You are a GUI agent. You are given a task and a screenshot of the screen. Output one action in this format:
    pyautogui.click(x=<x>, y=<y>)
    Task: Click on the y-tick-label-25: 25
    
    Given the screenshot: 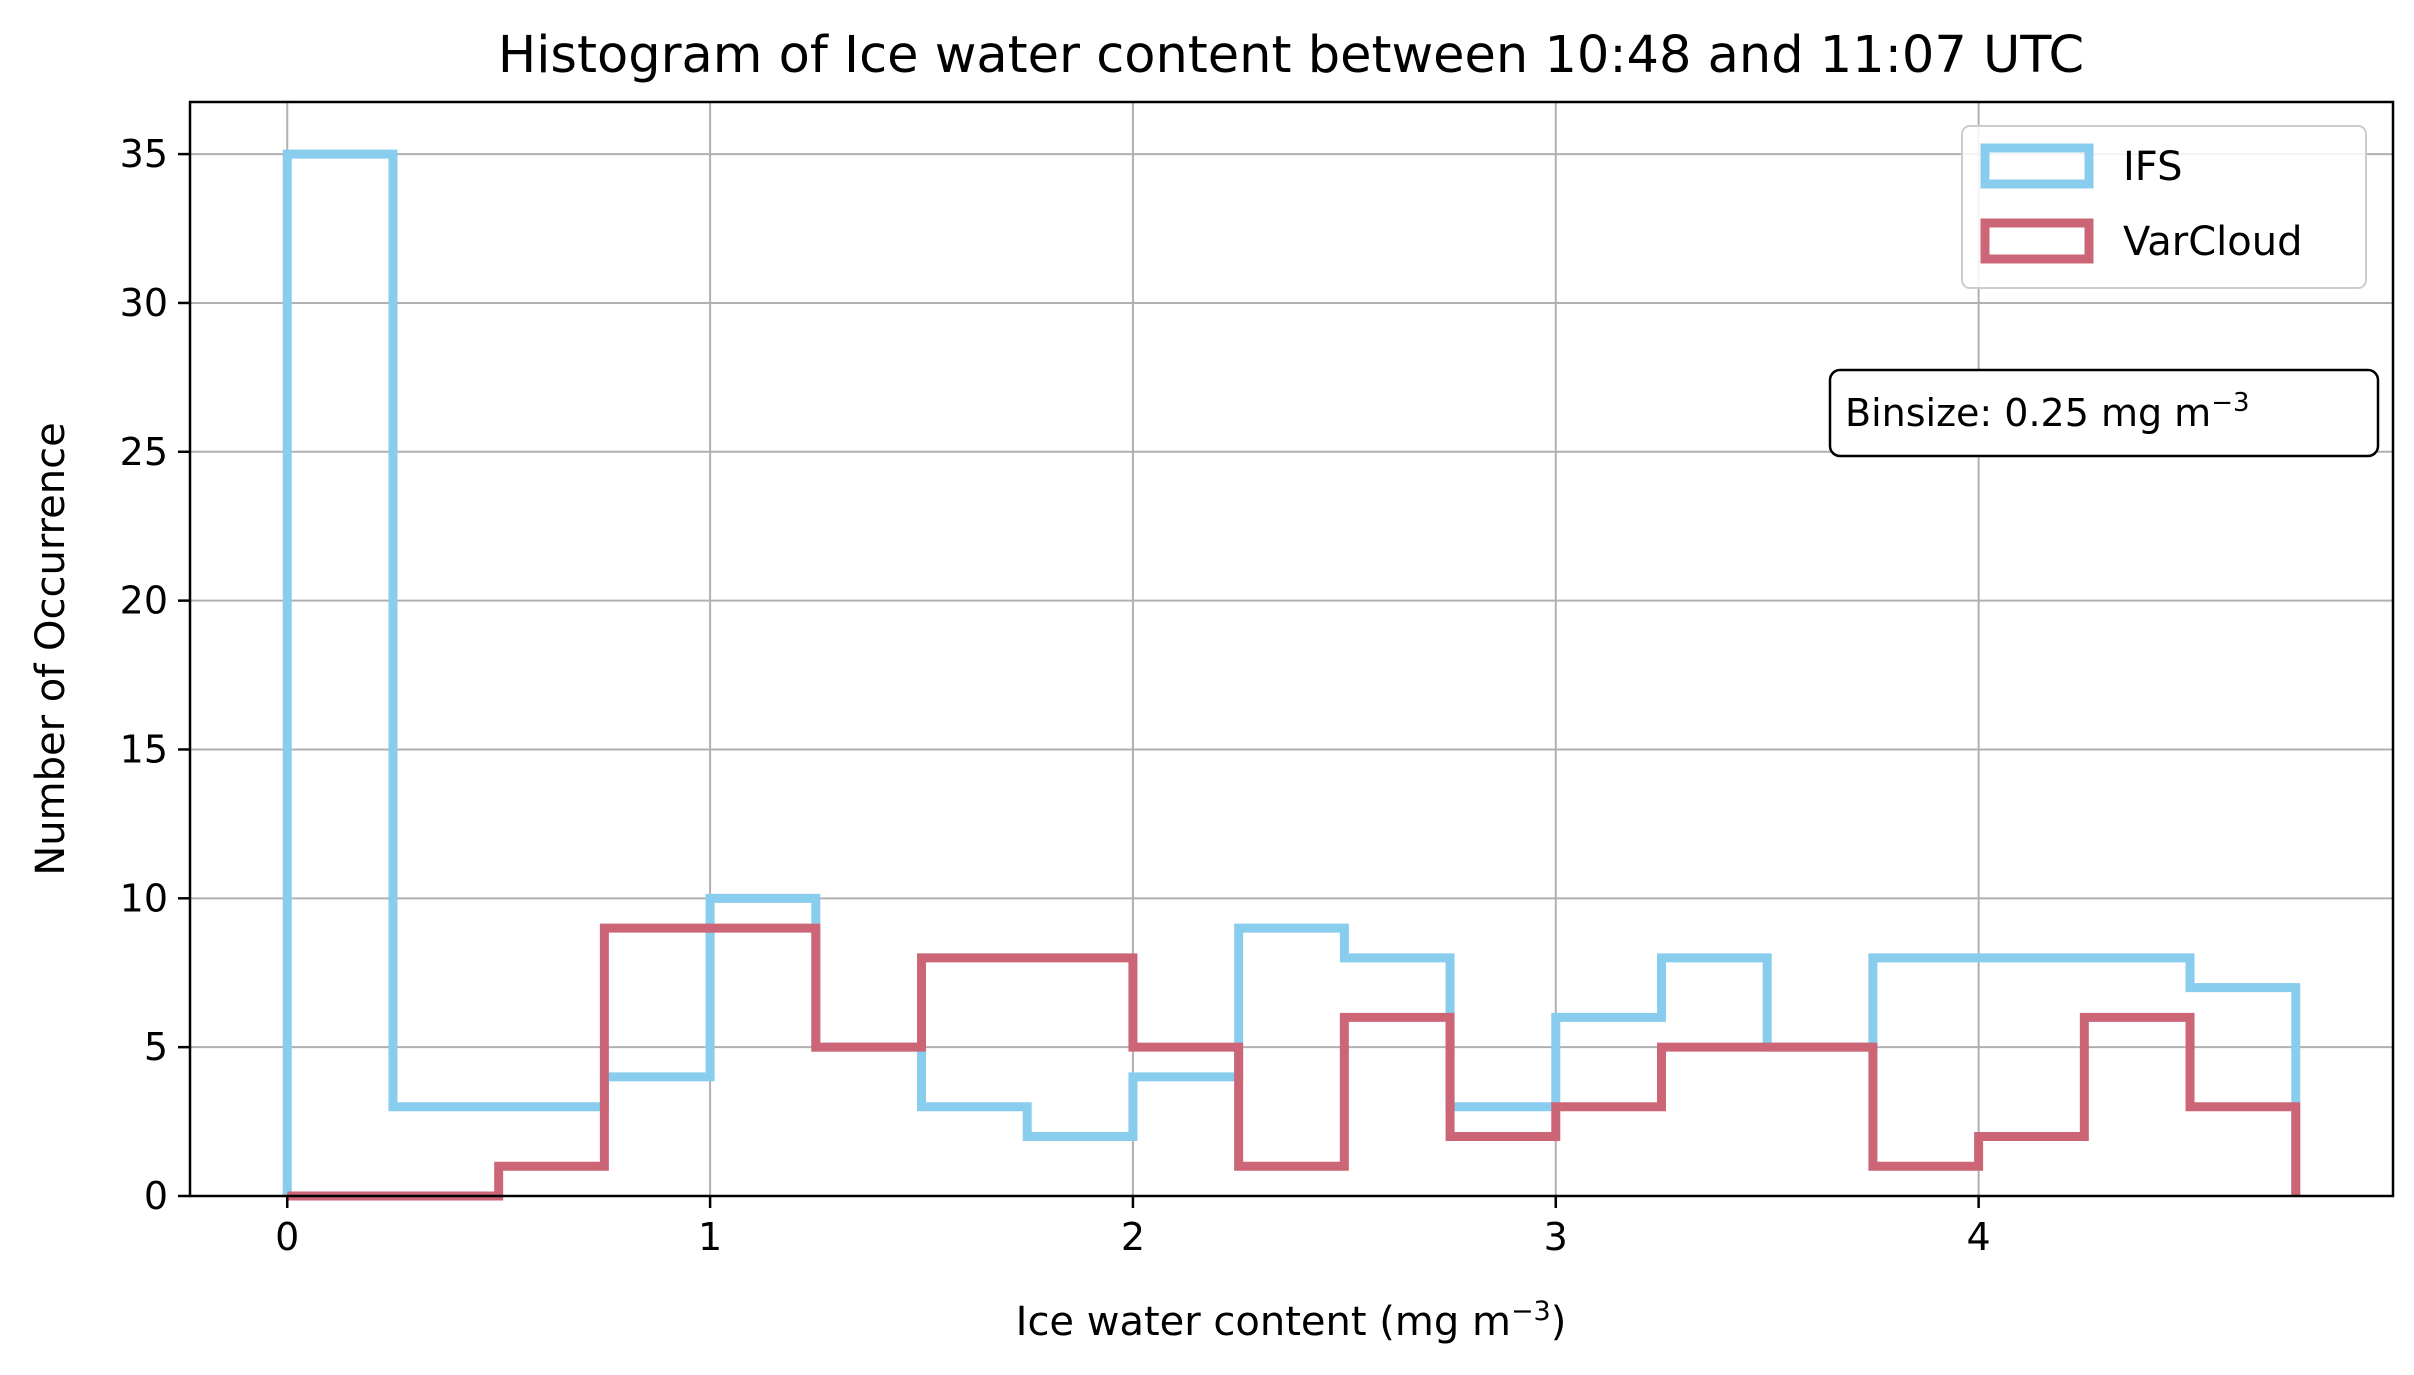 What is the action you would take?
    pyautogui.click(x=144, y=452)
    